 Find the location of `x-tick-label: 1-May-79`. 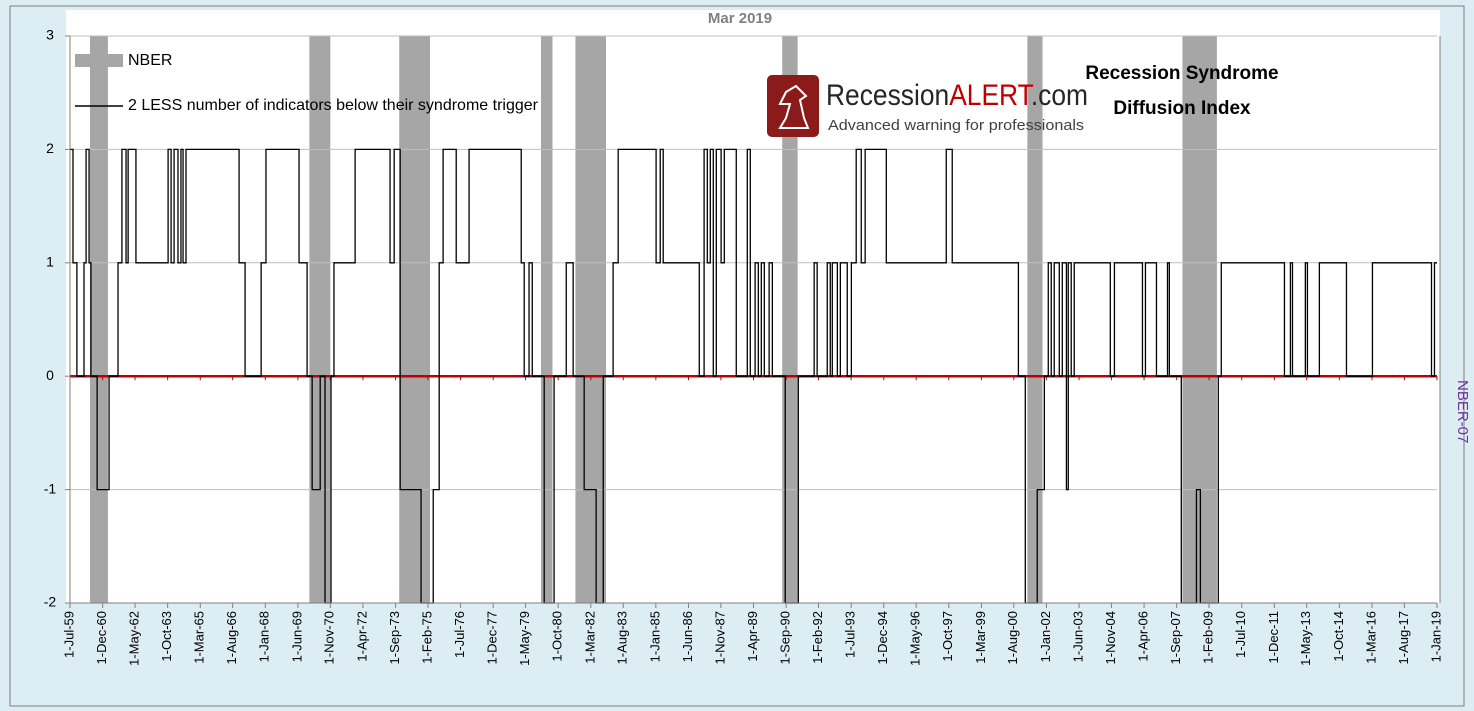

x-tick-label: 1-May-79 is located at coordinates (524, 638).